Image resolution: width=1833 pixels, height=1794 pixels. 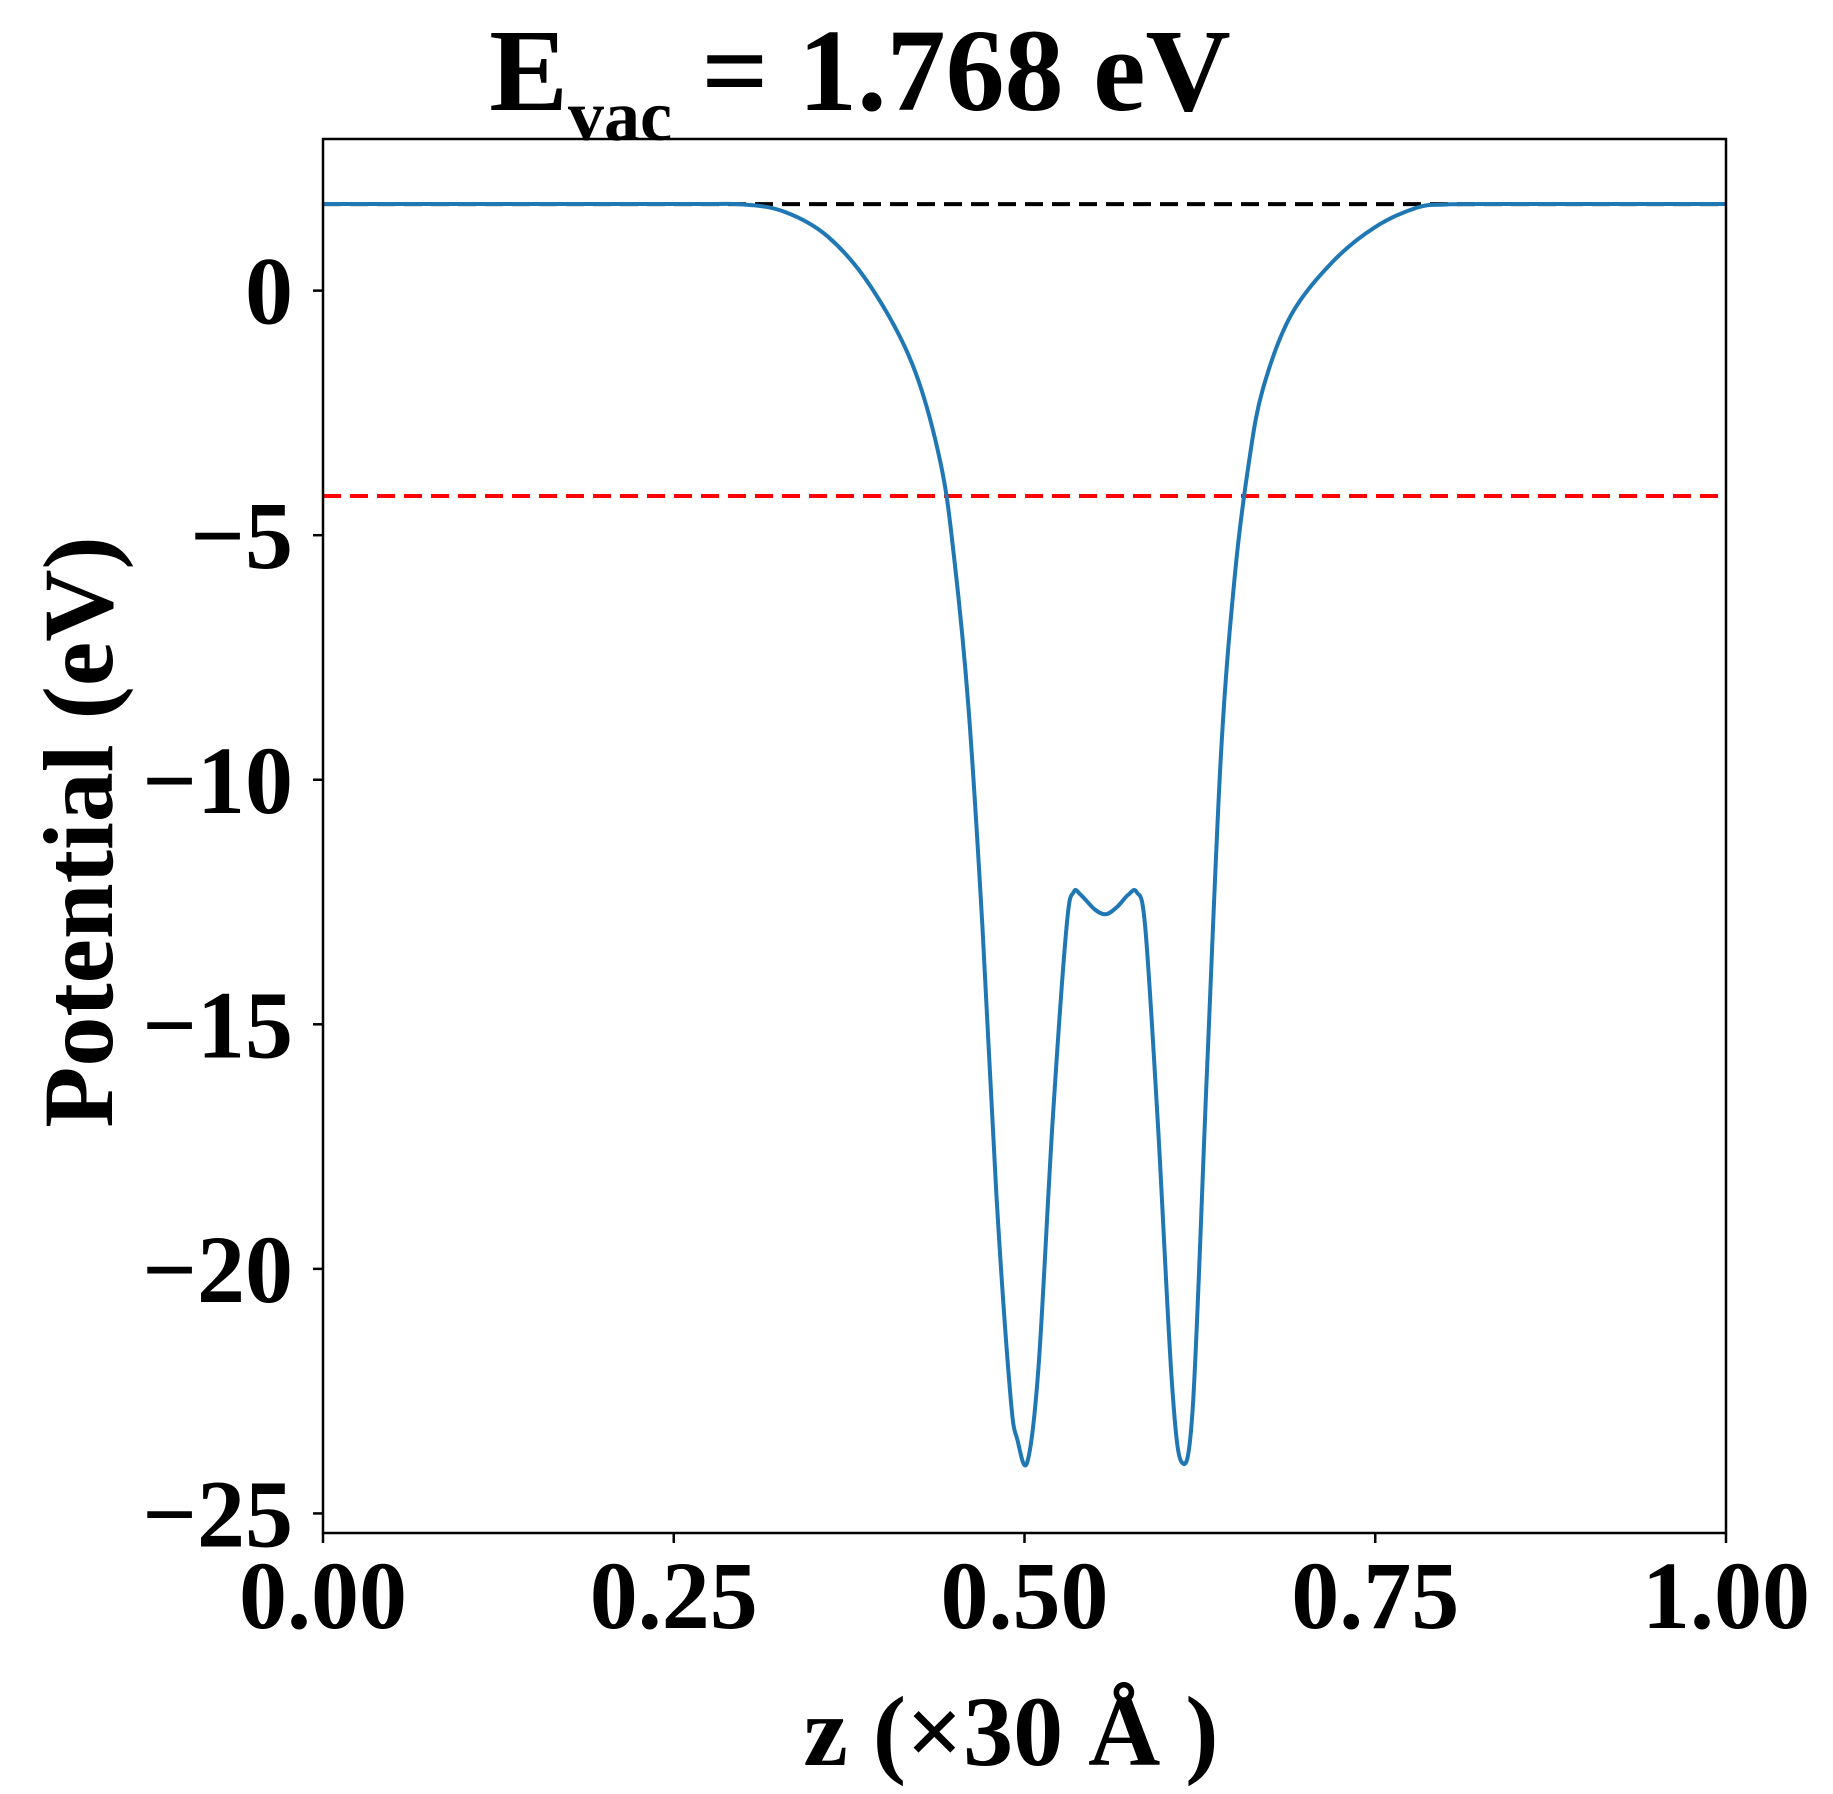 I want to click on x-axis-label: z (×30 Å ), so click(x=1010, y=1731).